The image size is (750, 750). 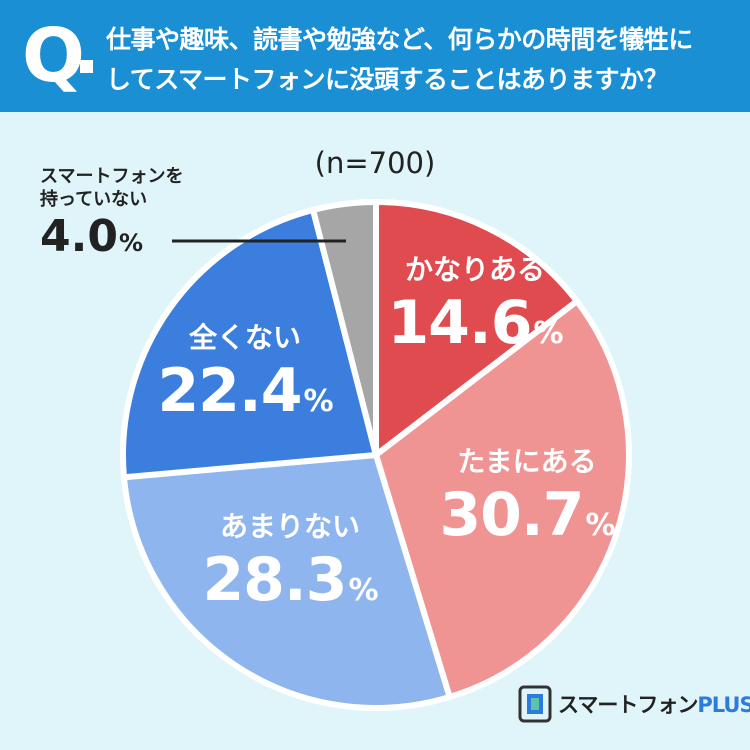 What do you see at coordinates (344, 328) in the screenshot?
I see `slice-no-smartphone` at bounding box center [344, 328].